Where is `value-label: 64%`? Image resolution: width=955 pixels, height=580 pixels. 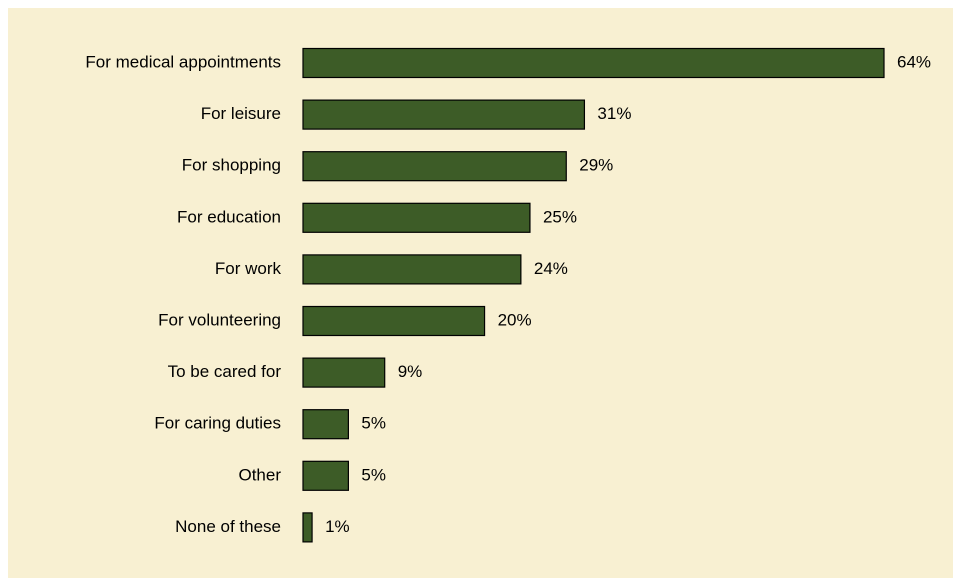 value-label: 64% is located at coordinates (914, 61).